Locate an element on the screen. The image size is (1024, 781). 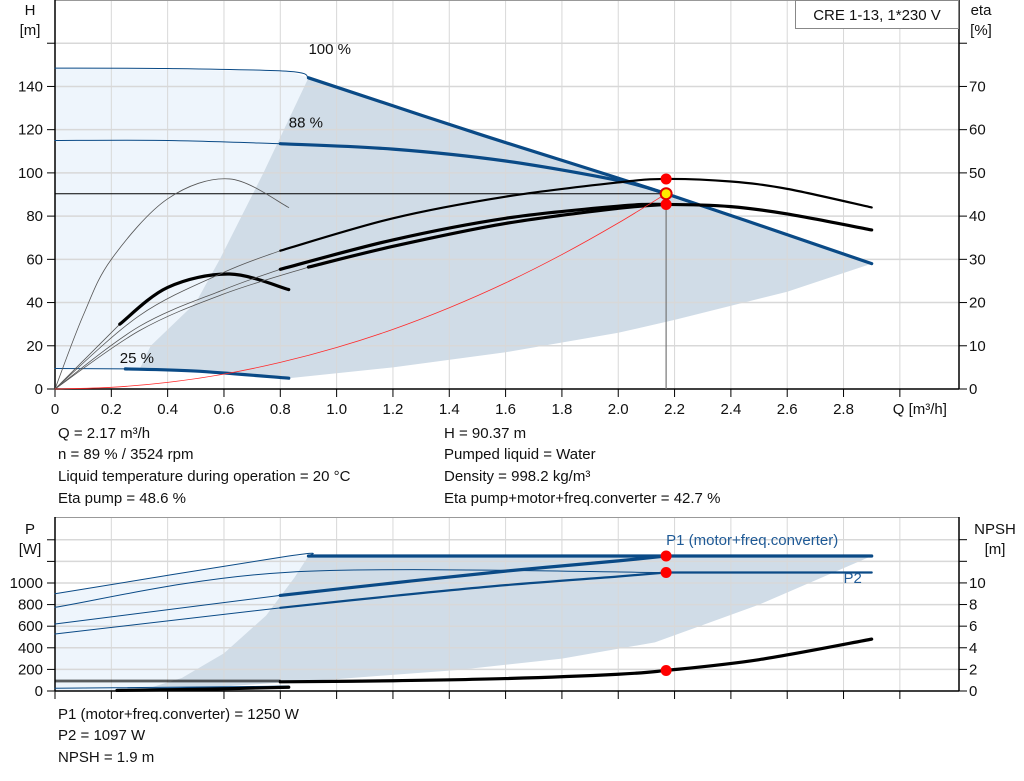
x-tick-label: 2.4 is located at coordinates (730, 409).